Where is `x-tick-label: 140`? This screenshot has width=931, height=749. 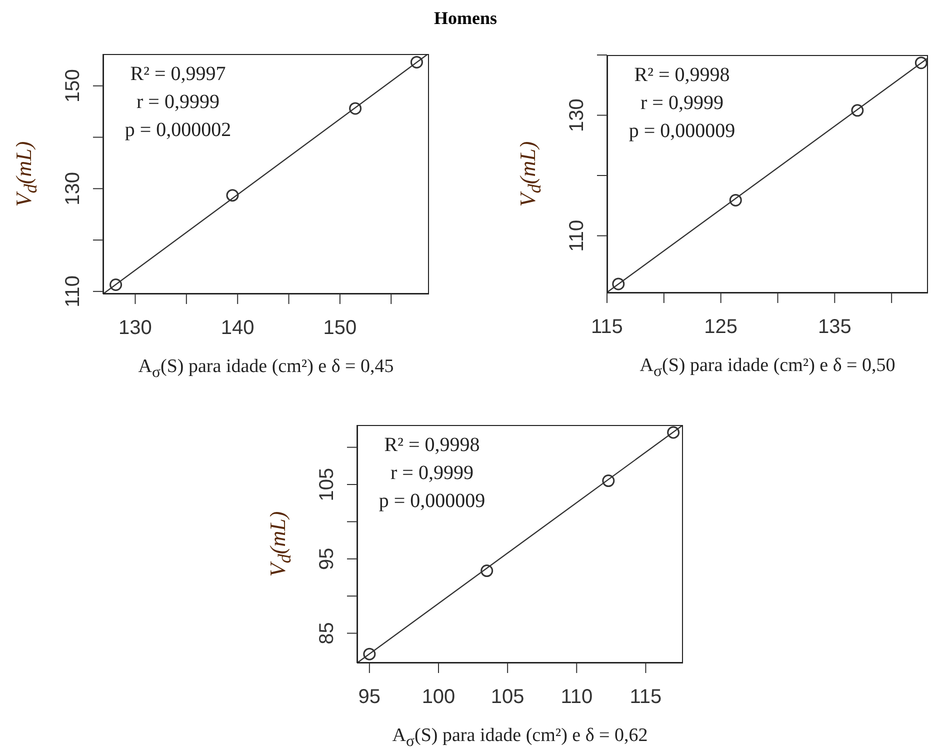 x-tick-label: 140 is located at coordinates (237, 328).